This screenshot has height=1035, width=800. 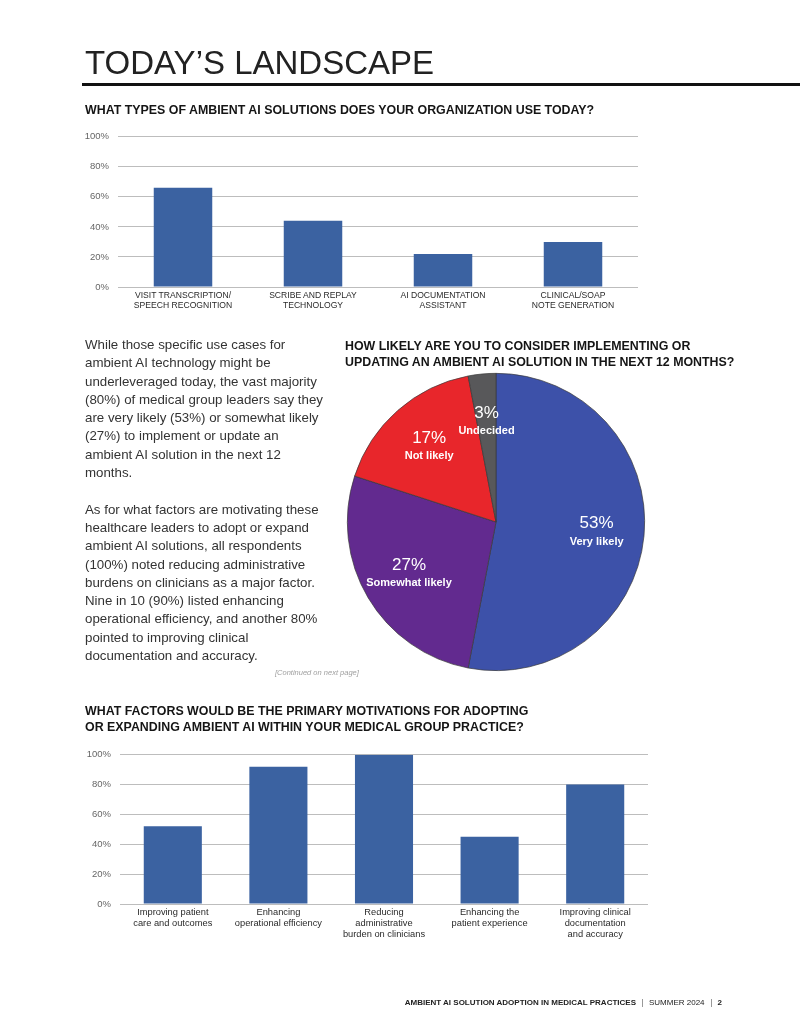 What do you see at coordinates (429, 437) in the screenshot?
I see `data-label: 17%` at bounding box center [429, 437].